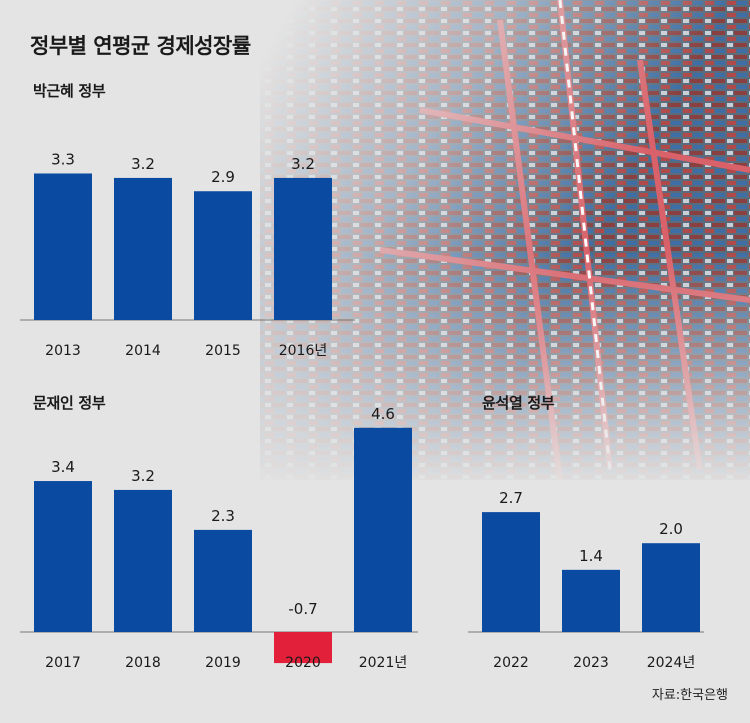 The height and width of the screenshot is (723, 750). I want to click on tick-label-park-0: 2013, so click(63, 351).